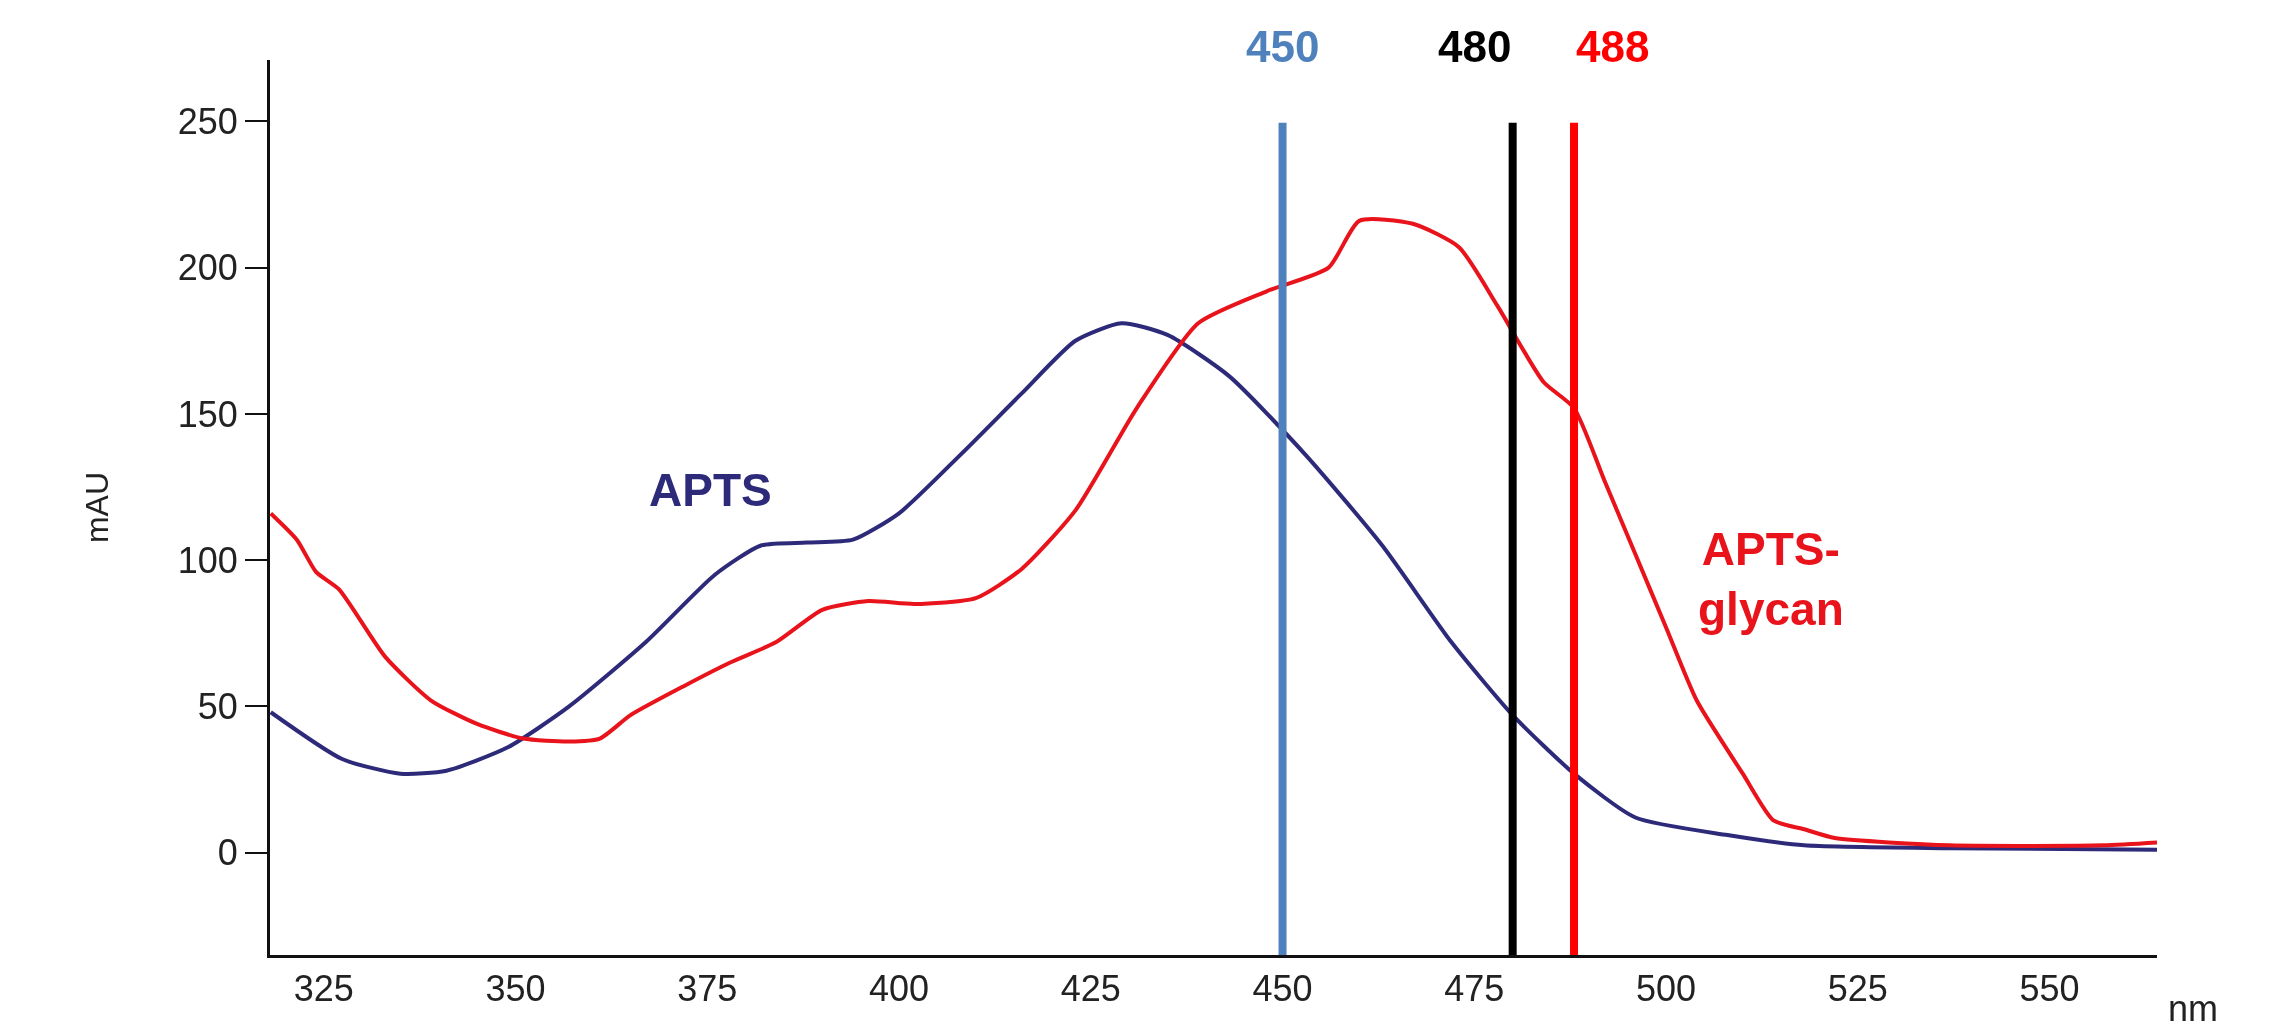 This screenshot has height=1025, width=2287. Describe the element at coordinates (1282, 989) in the screenshot. I see `x-tick-label: 450` at that location.